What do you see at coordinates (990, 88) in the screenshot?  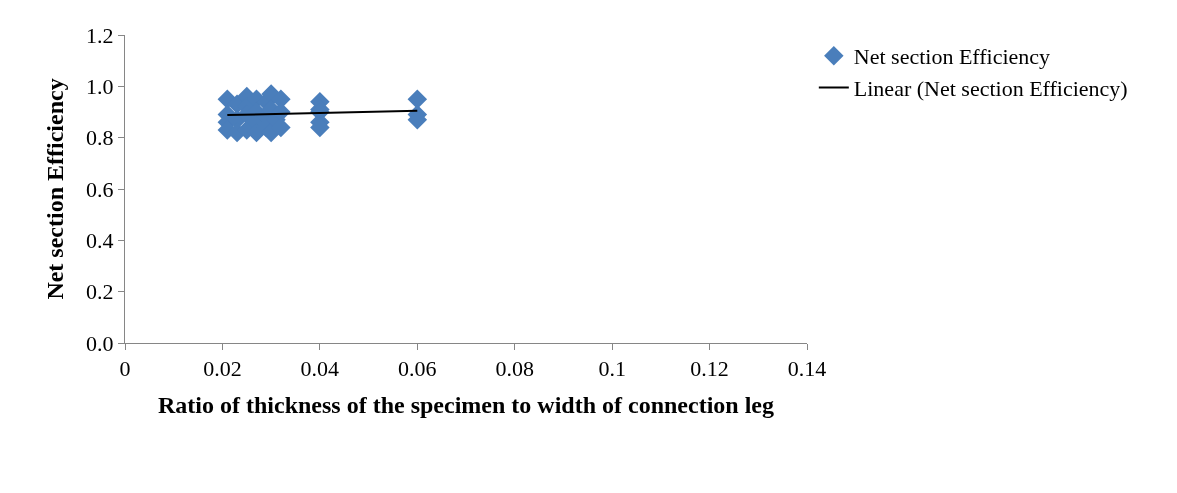 I see `legend-label: Linear (Net section Efficiency)` at bounding box center [990, 88].